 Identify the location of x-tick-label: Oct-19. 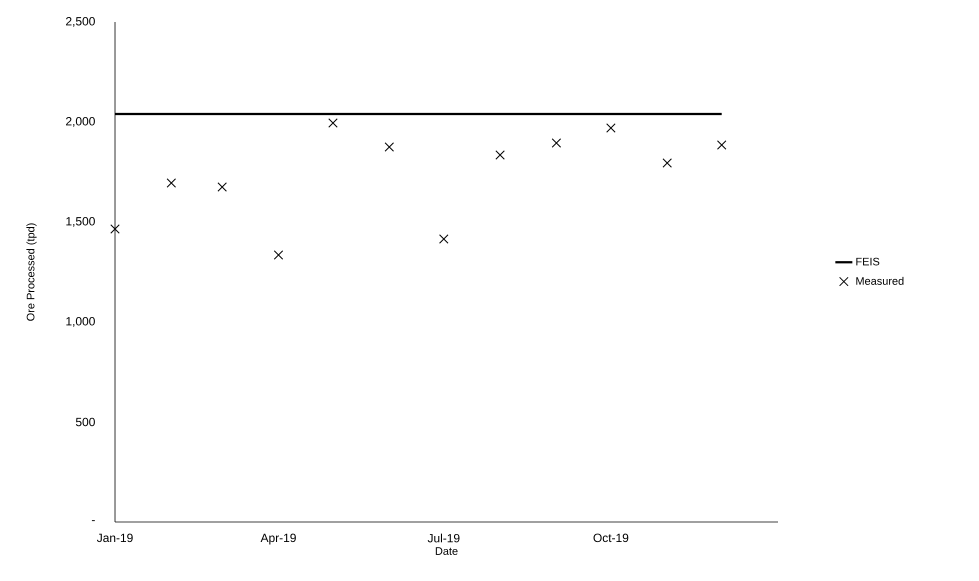
(611, 538).